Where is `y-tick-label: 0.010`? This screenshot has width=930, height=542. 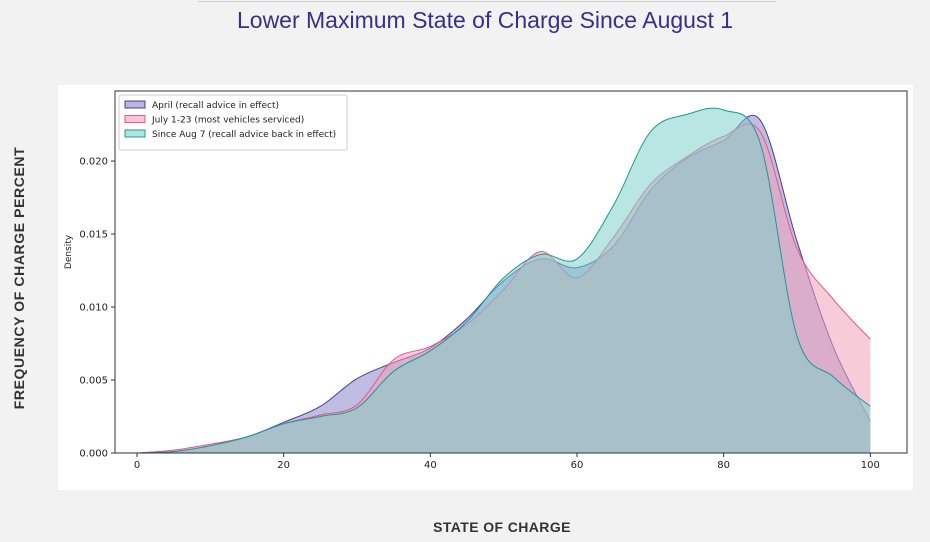
y-tick-label: 0.010 is located at coordinates (93, 308).